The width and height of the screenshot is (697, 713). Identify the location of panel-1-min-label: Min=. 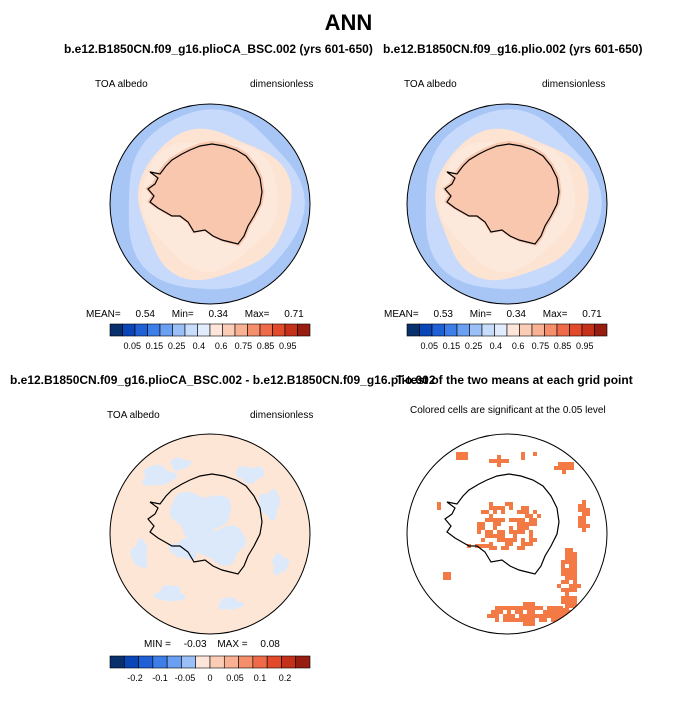
(182, 314).